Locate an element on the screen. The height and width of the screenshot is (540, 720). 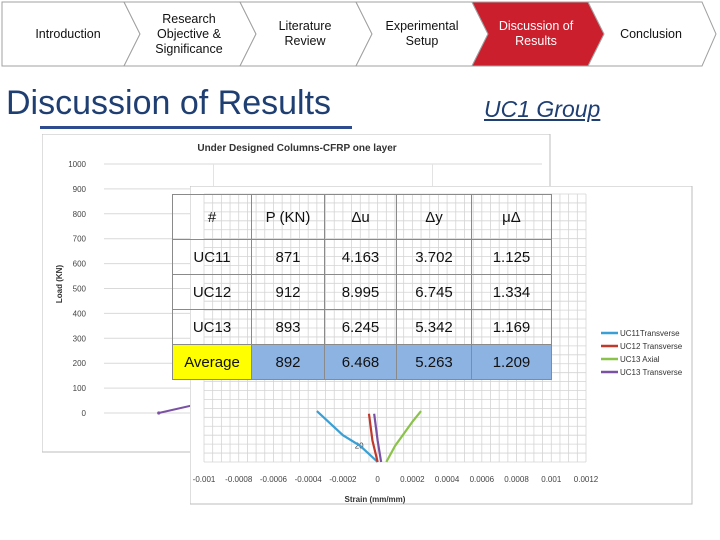
average-cell: 1.209 is located at coordinates (511, 362).